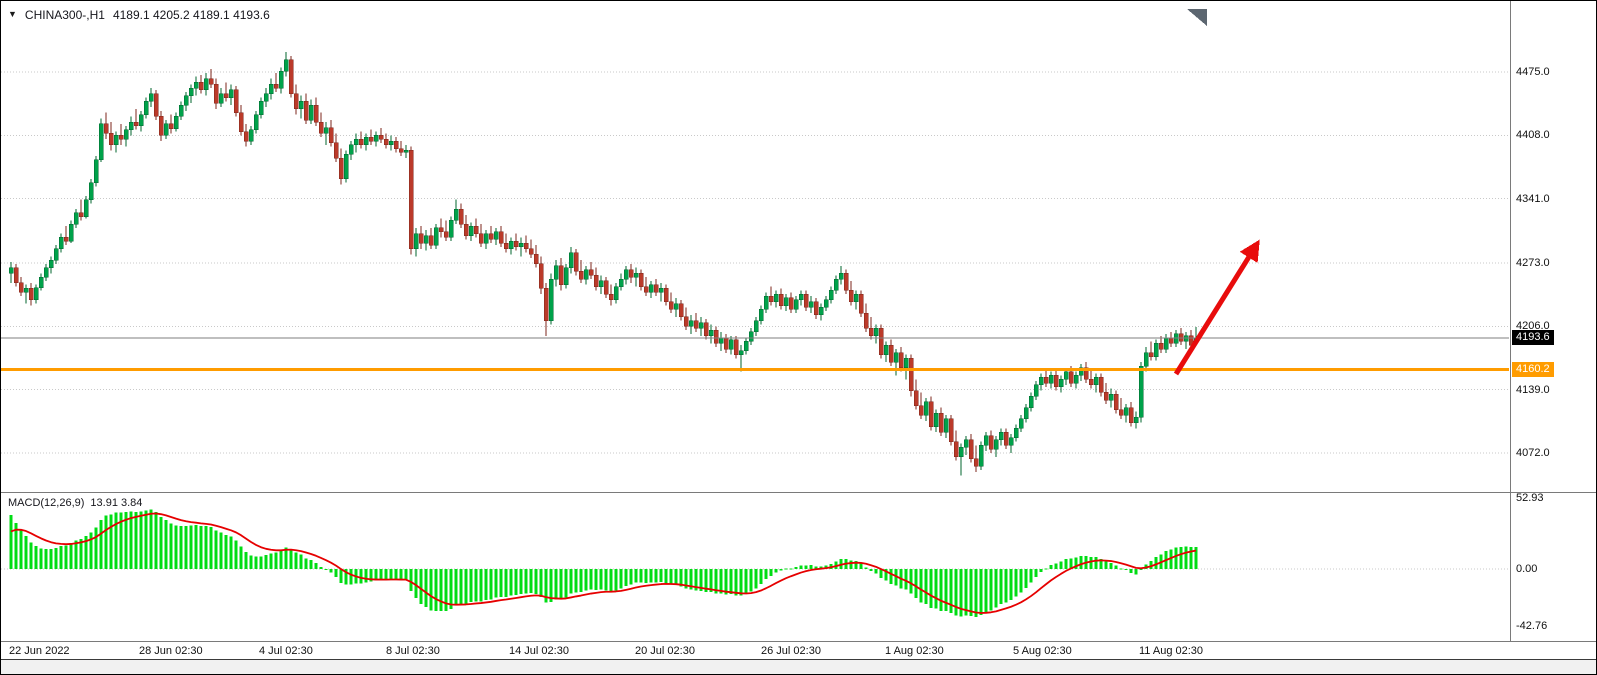 The width and height of the screenshot is (1597, 675). What do you see at coordinates (798, 667) in the screenshot?
I see `bottom-scrollbar` at bounding box center [798, 667].